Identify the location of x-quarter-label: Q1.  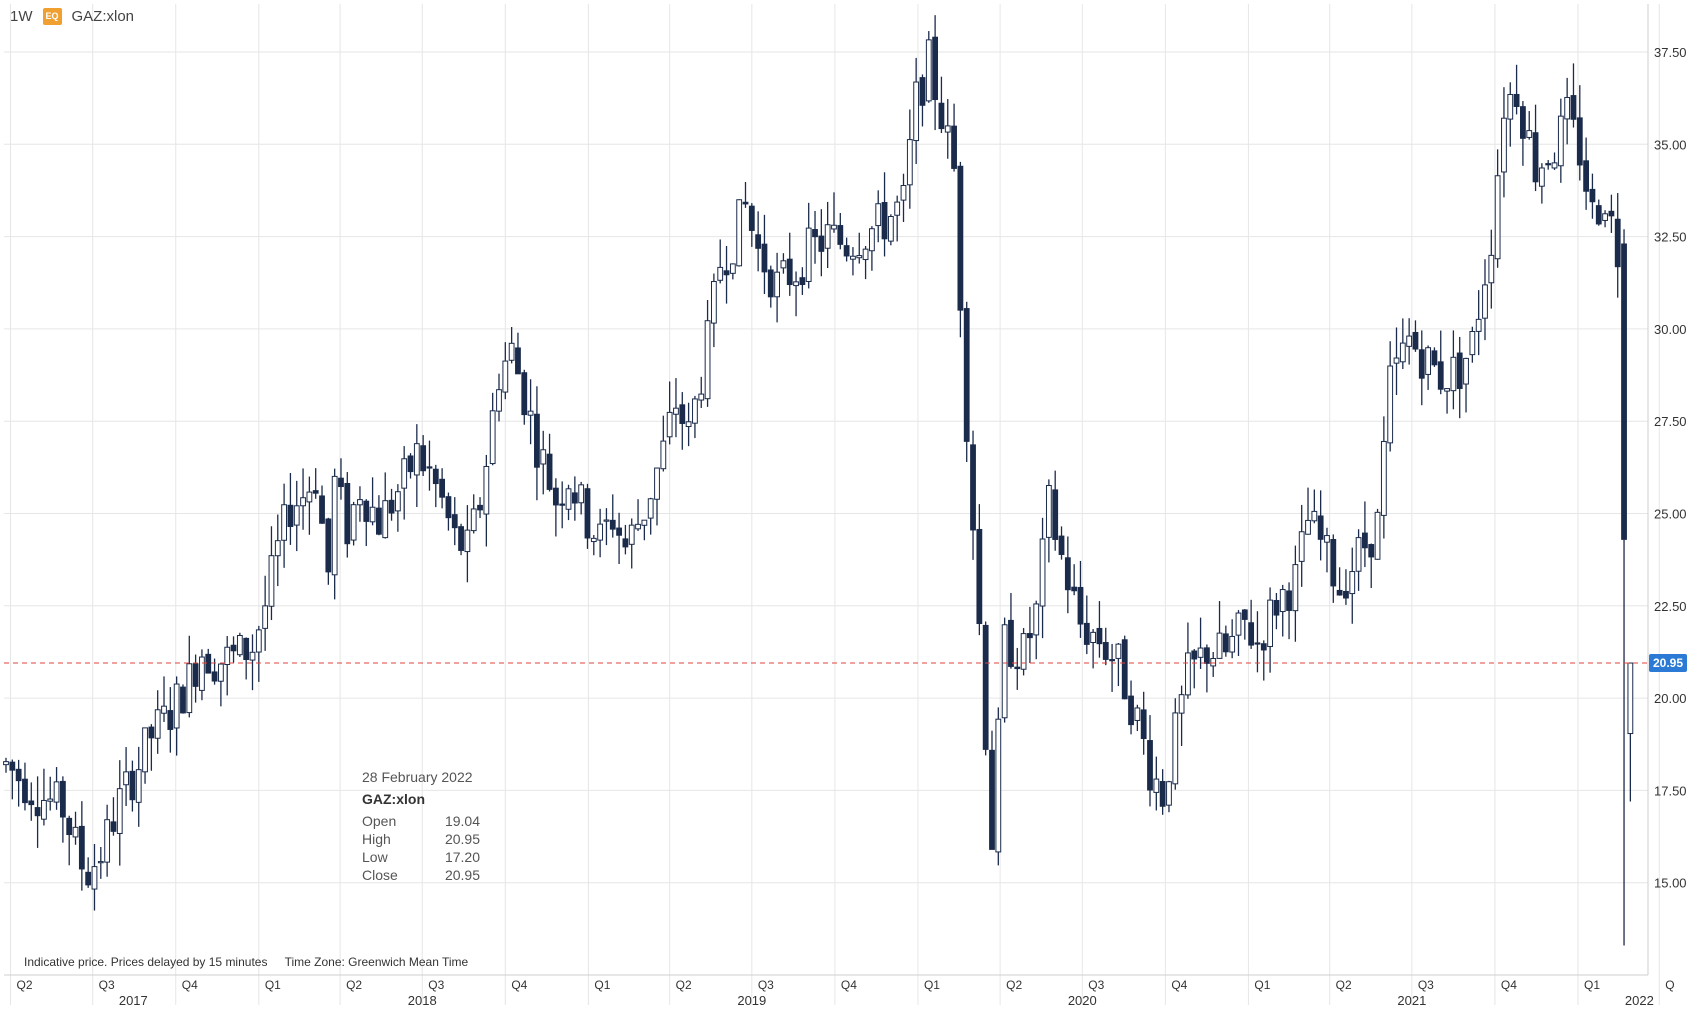
(602, 985).